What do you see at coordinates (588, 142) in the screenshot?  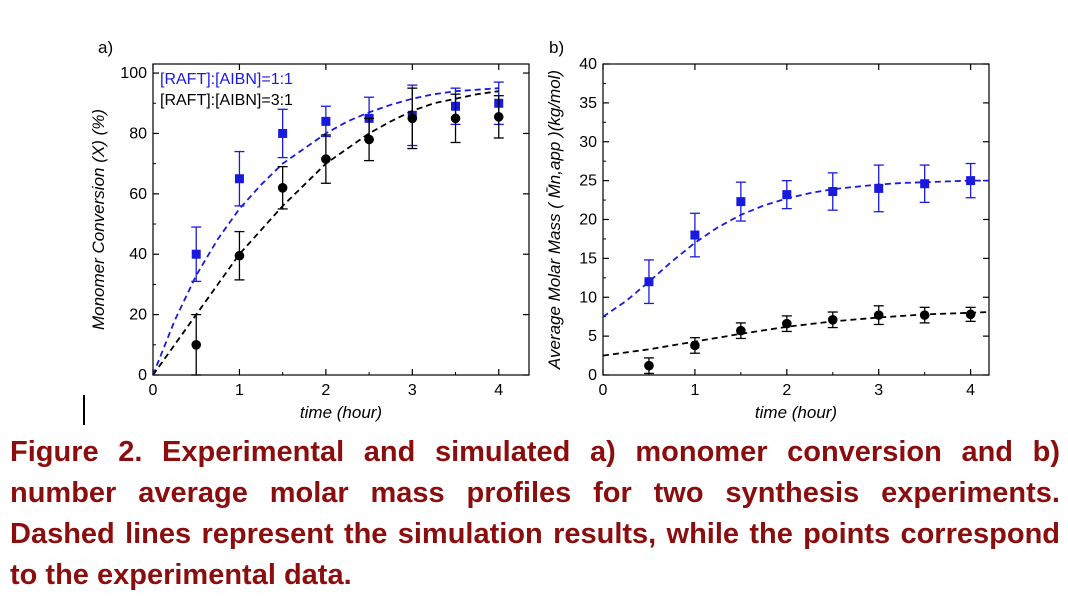 I see `y-tick-label: 30` at bounding box center [588, 142].